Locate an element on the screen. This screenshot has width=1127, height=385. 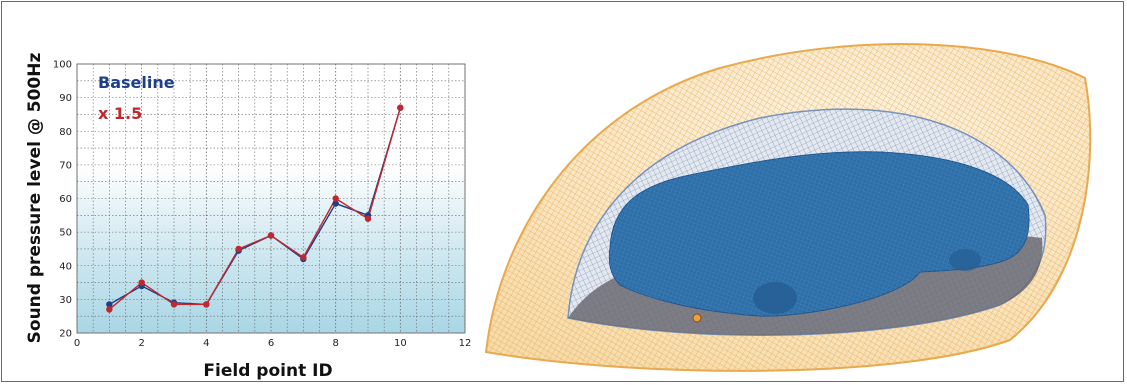
y-tick-label: 50 is located at coordinates (65, 233).